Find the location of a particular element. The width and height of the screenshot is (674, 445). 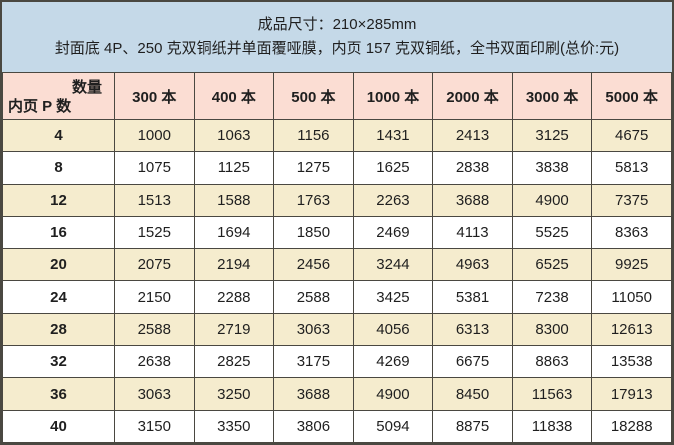

price-cell: 1525 is located at coordinates (154, 232).